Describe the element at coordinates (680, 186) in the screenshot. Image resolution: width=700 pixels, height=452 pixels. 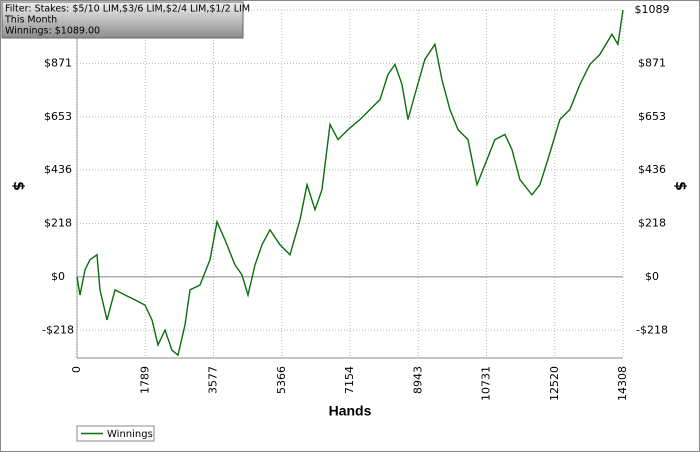
I see `y2-axis-label: $` at that location.